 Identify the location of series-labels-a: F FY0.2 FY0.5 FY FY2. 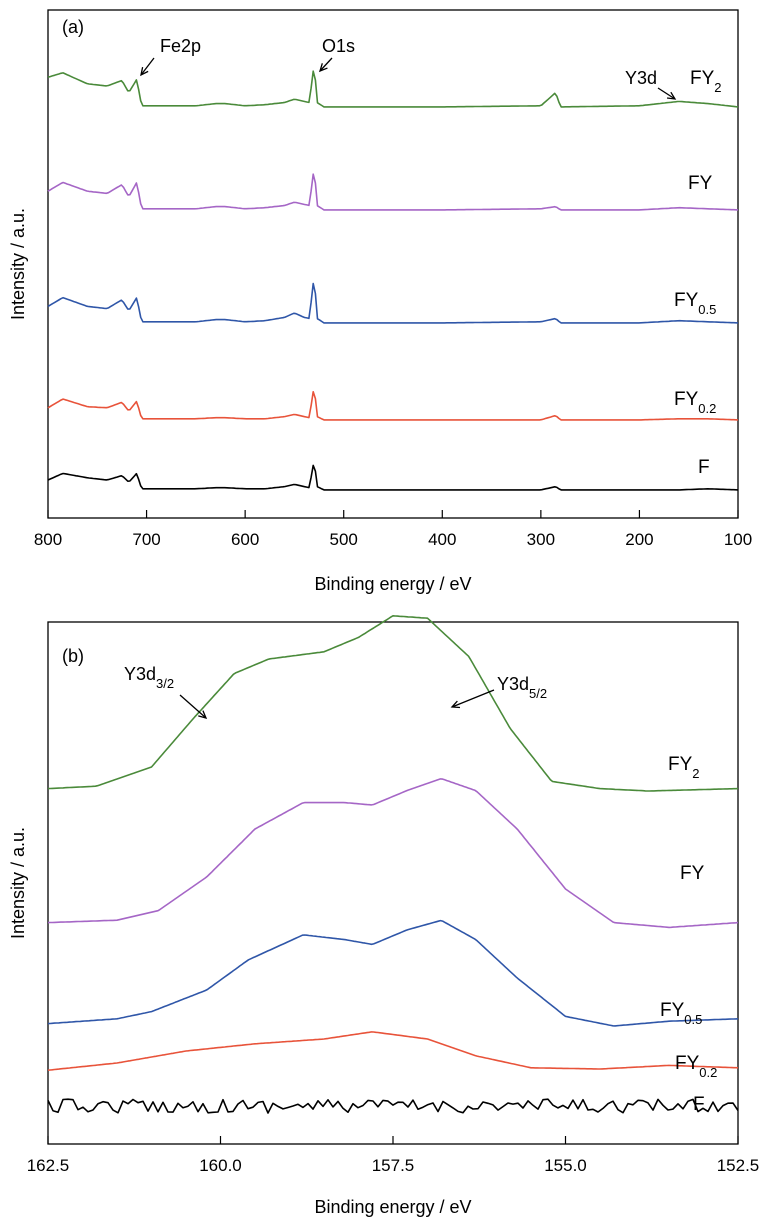
(698, 273).